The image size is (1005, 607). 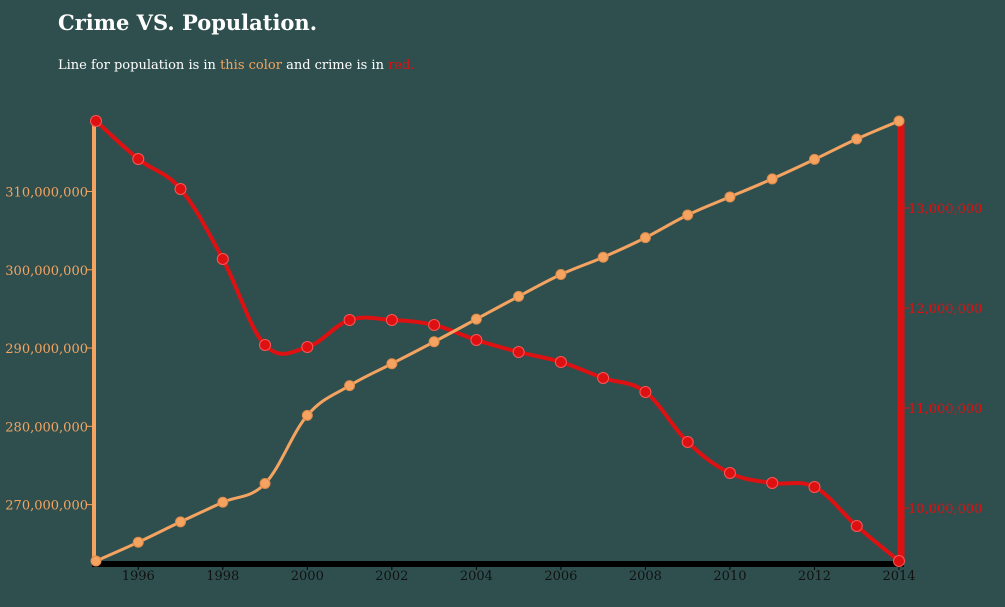 What do you see at coordinates (46, 349) in the screenshot?
I see `left-tick-label: 290,000,000` at bounding box center [46, 349].